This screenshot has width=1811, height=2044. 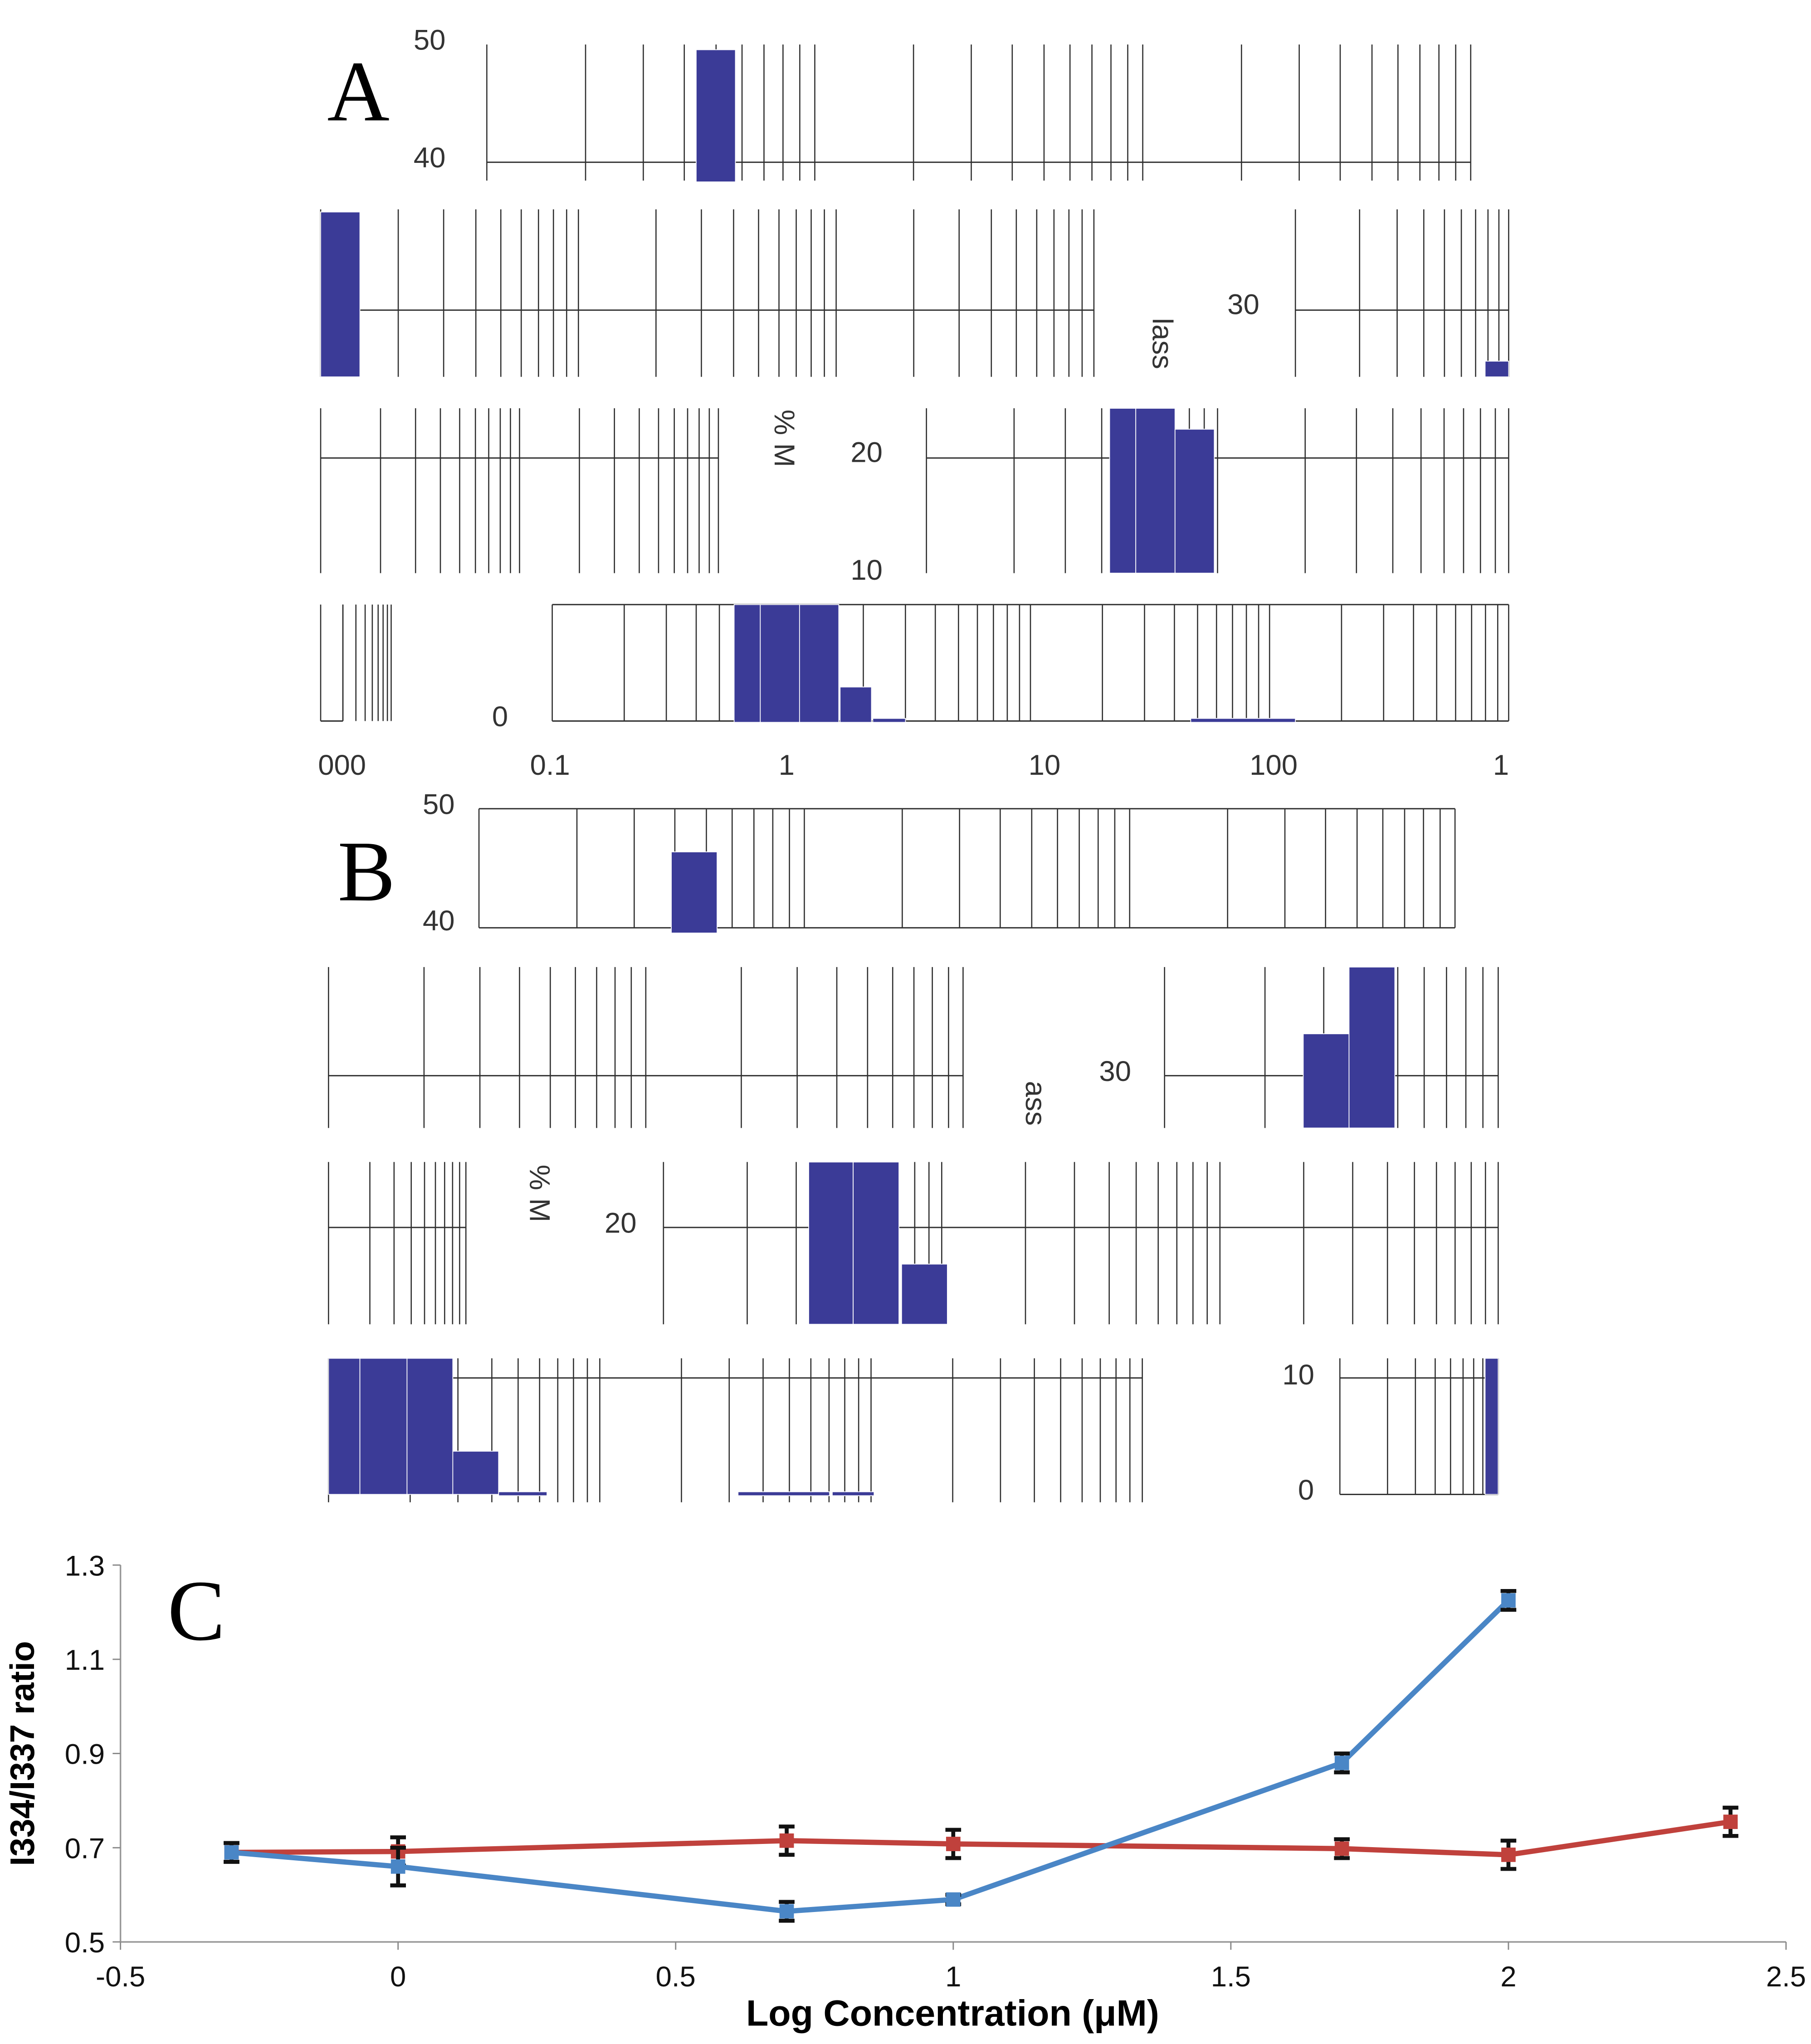 What do you see at coordinates (870, 1756) in the screenshot?
I see `panel-c-series-line-blue` at bounding box center [870, 1756].